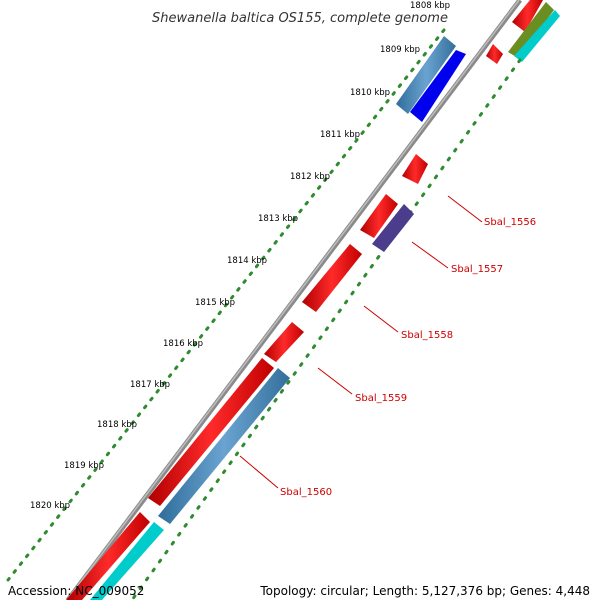 The height and width of the screenshot is (600, 600). I want to click on tick-label: 1808 kbp, so click(430, 6).